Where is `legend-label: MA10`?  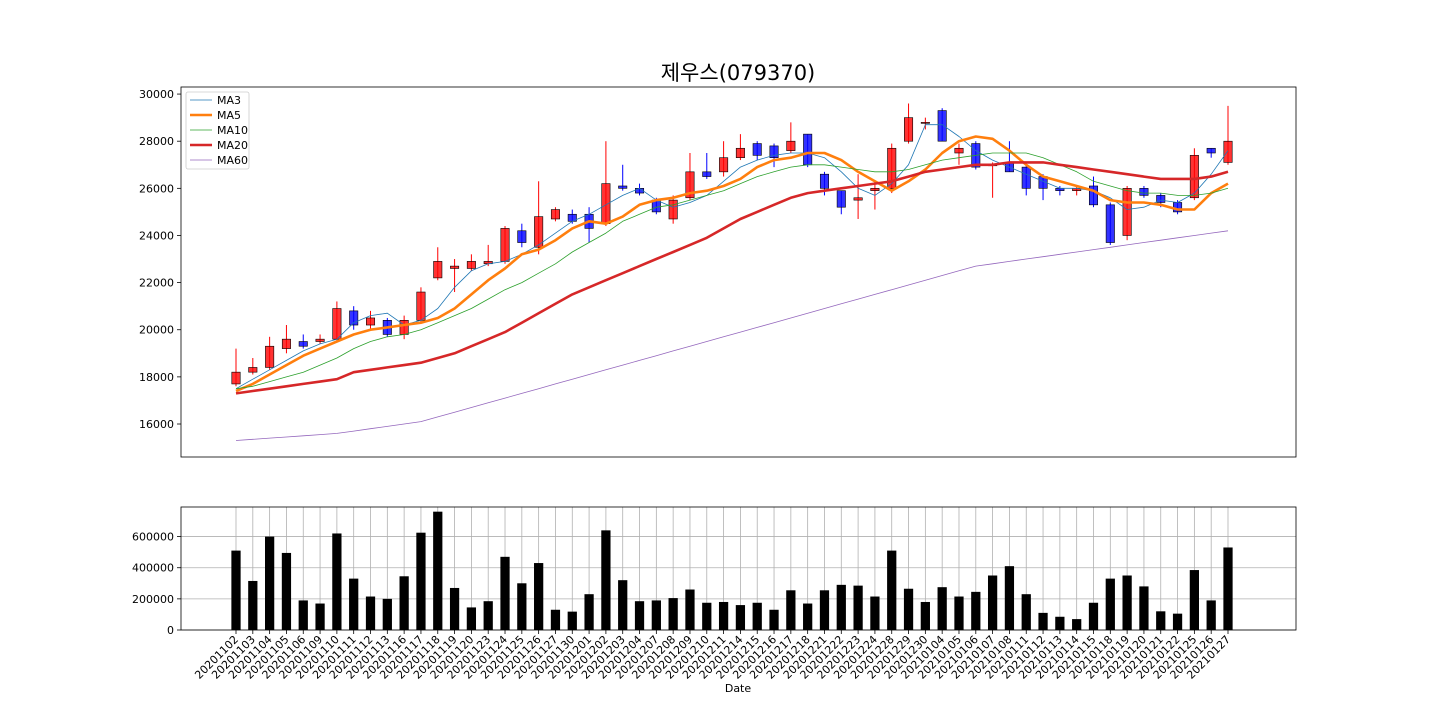
legend-label: MA10 is located at coordinates (232, 130).